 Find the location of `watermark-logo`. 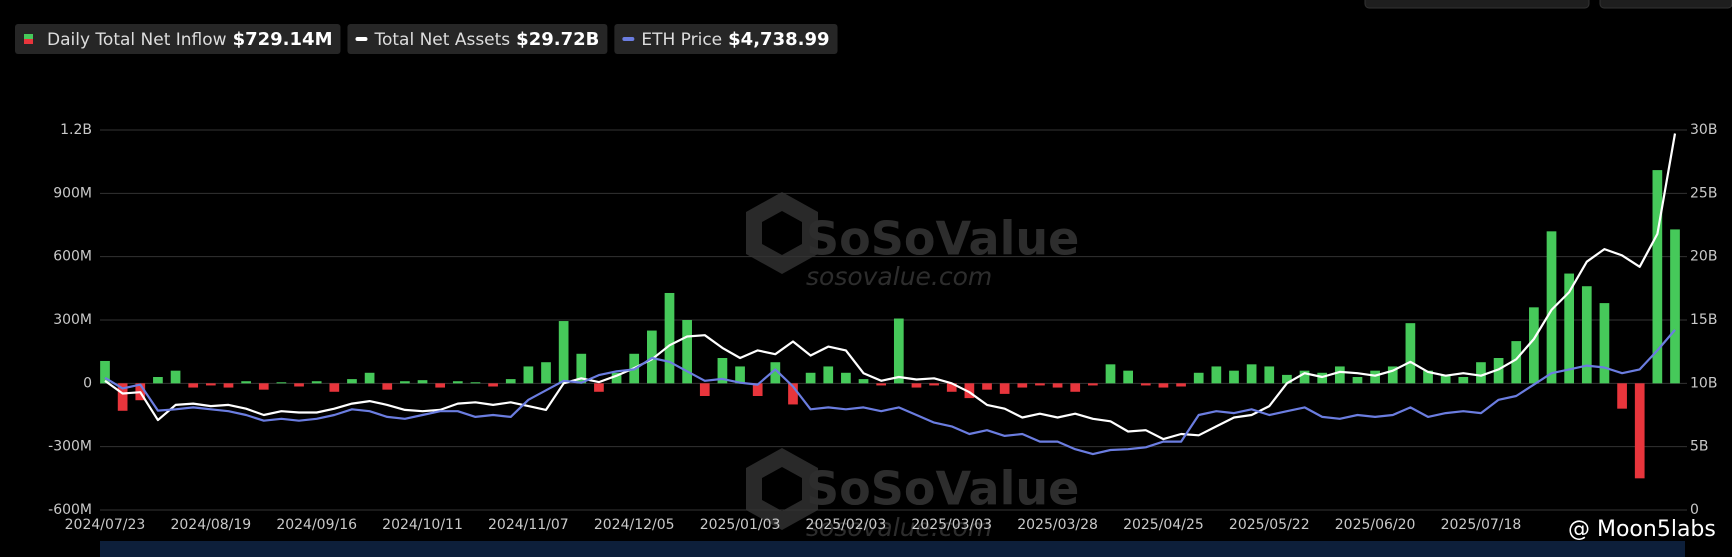

watermark-logo is located at coordinates (782, 233).